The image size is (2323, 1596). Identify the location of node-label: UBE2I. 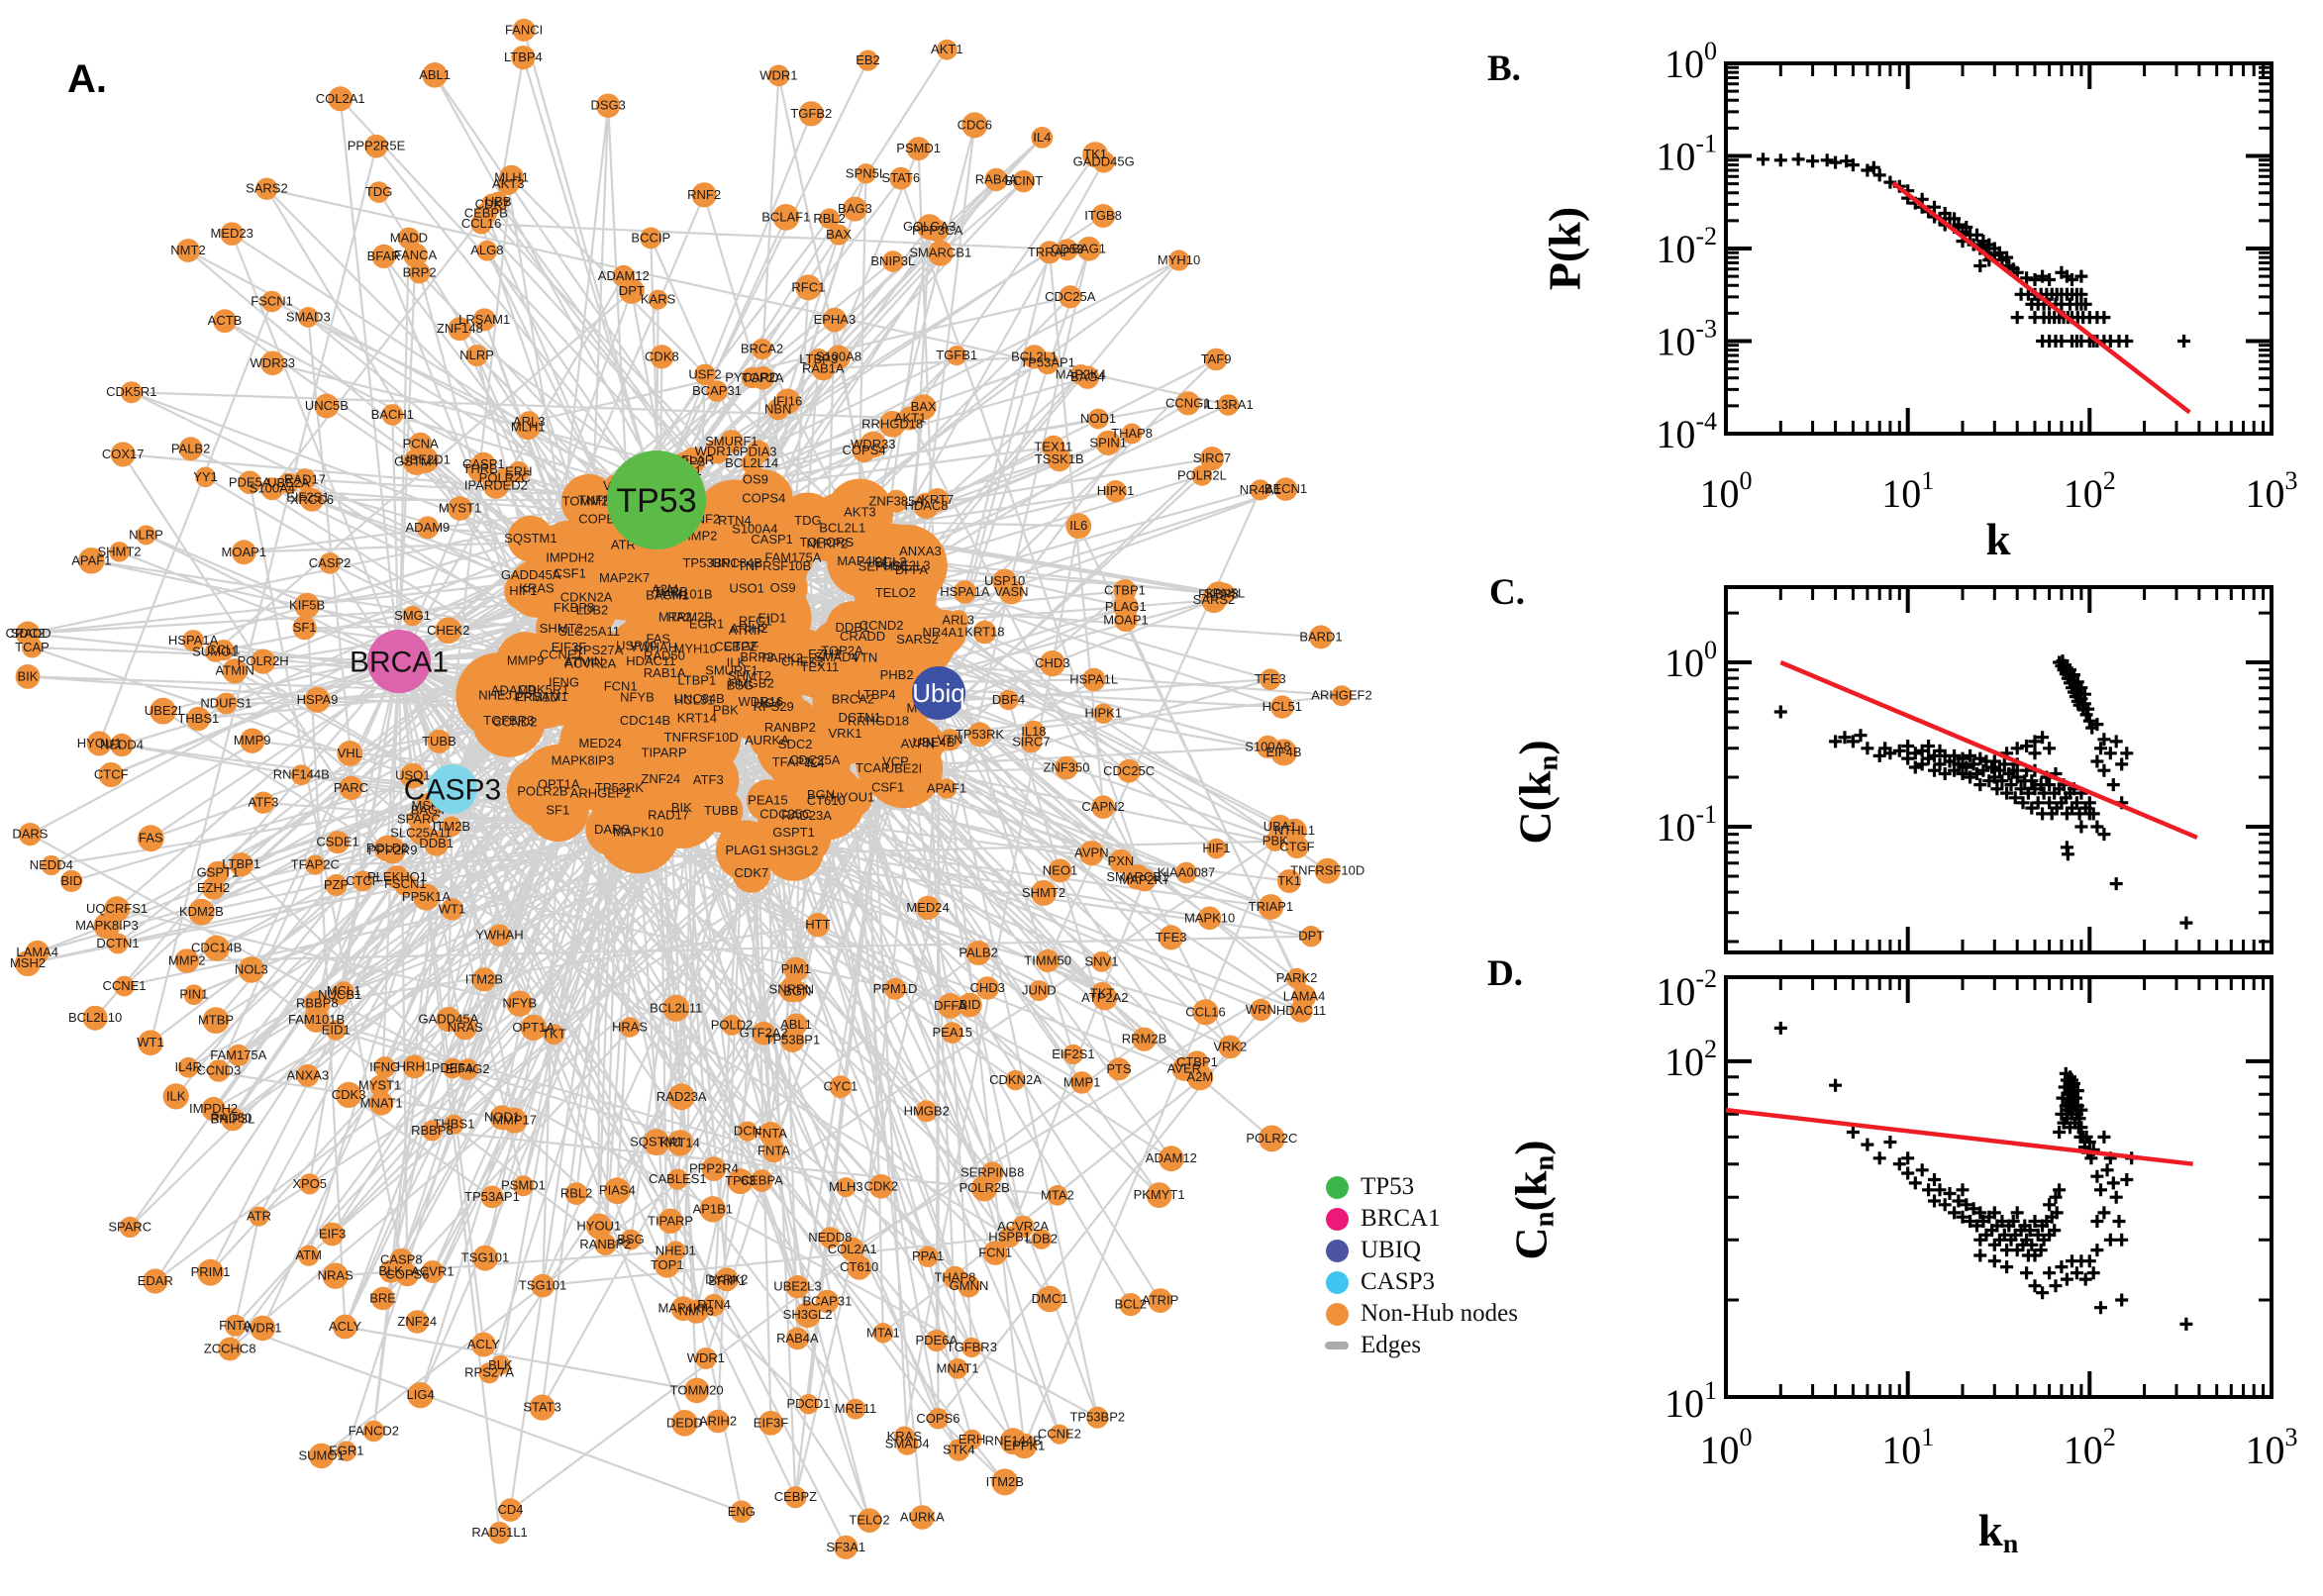
(904, 768).